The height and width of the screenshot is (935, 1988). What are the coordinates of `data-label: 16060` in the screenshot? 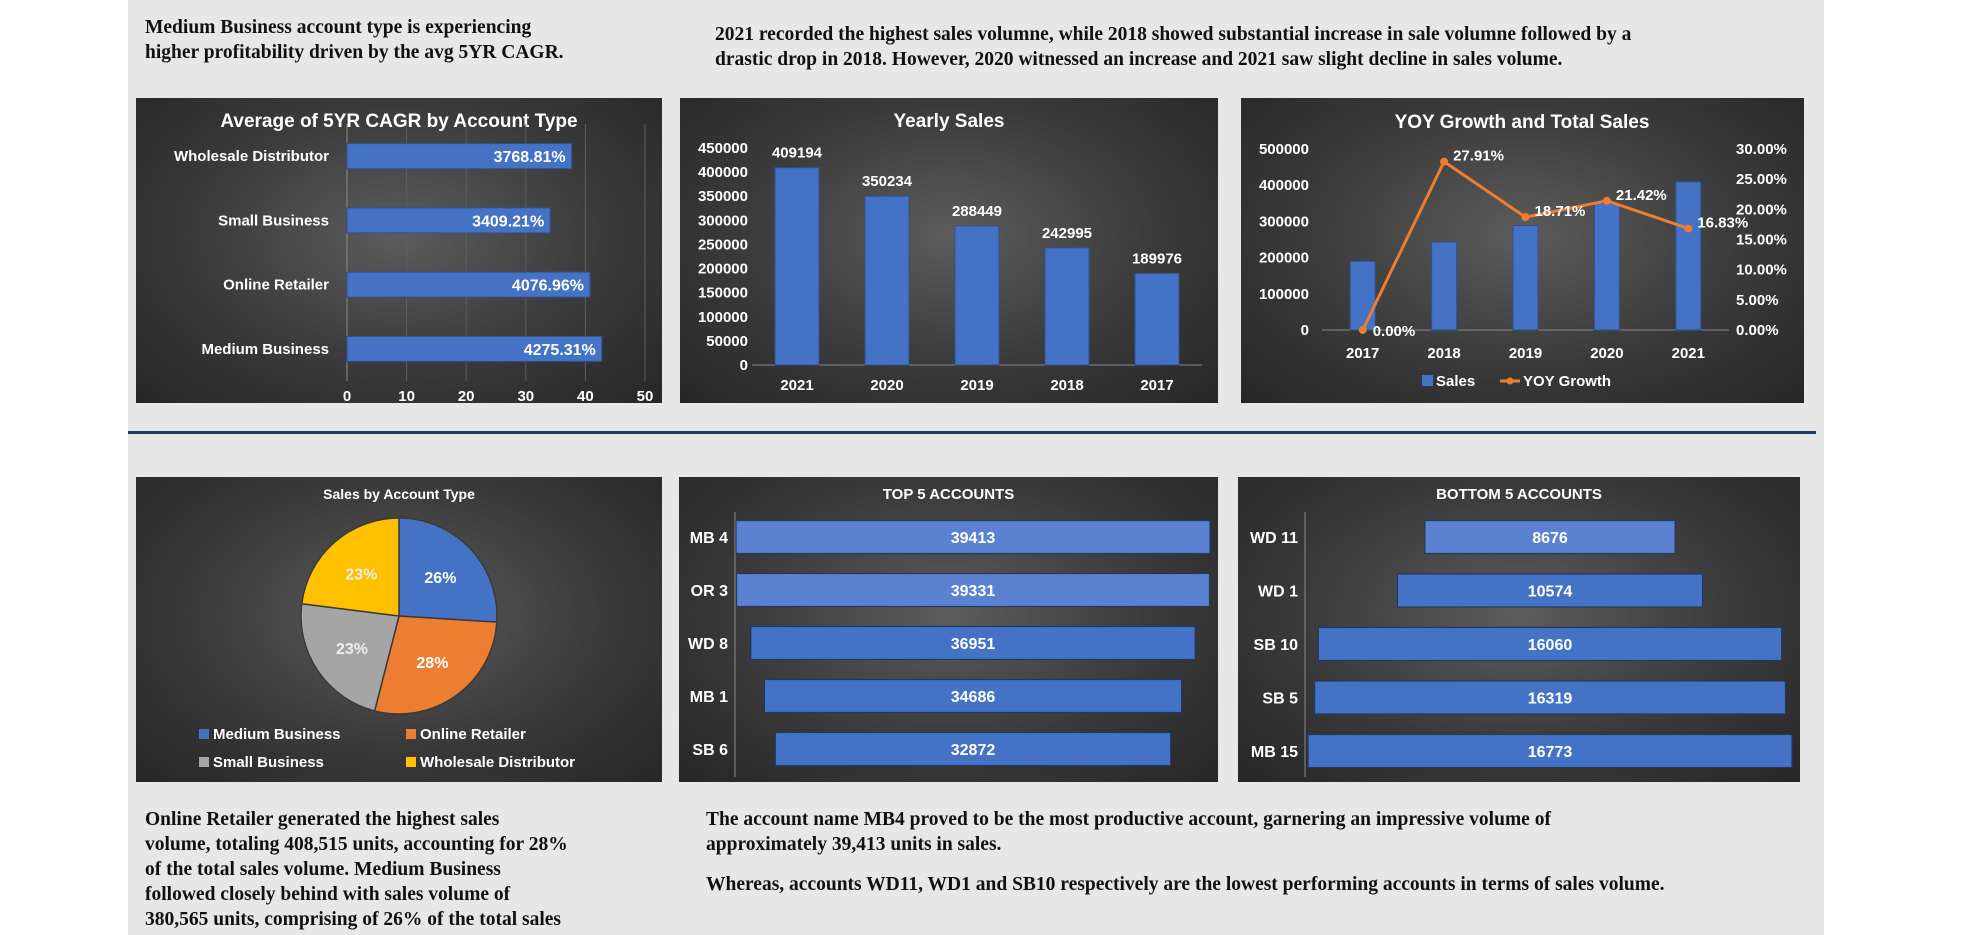 It's located at (1550, 645).